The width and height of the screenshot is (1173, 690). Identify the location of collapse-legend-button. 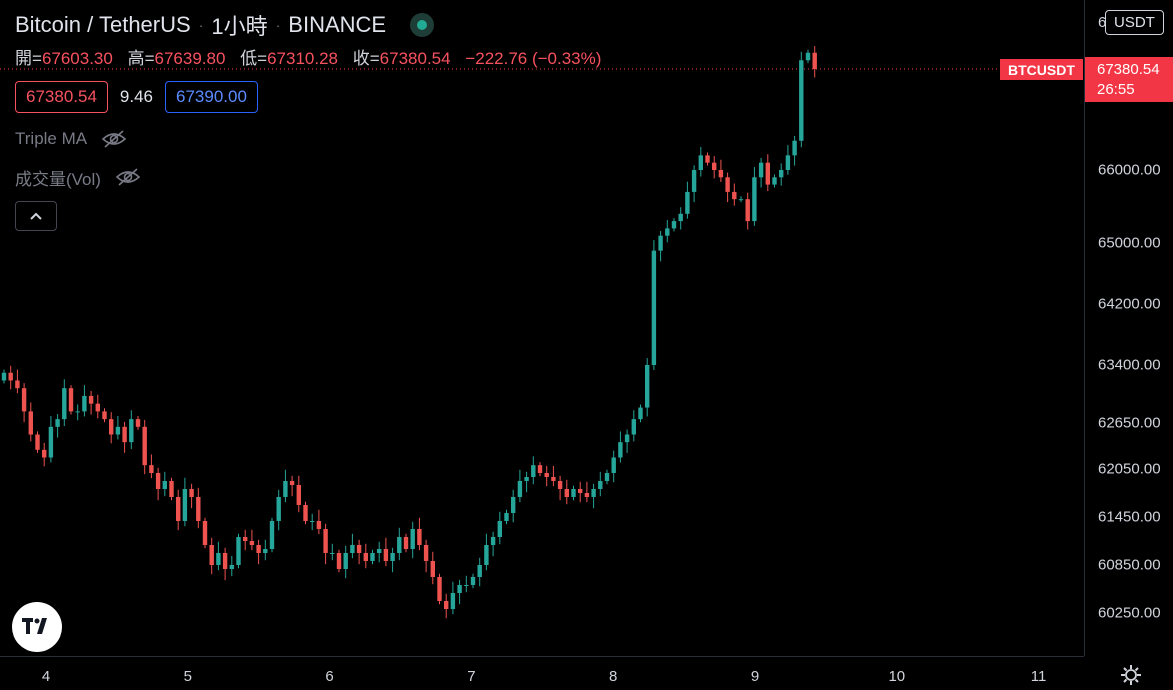
(36, 216).